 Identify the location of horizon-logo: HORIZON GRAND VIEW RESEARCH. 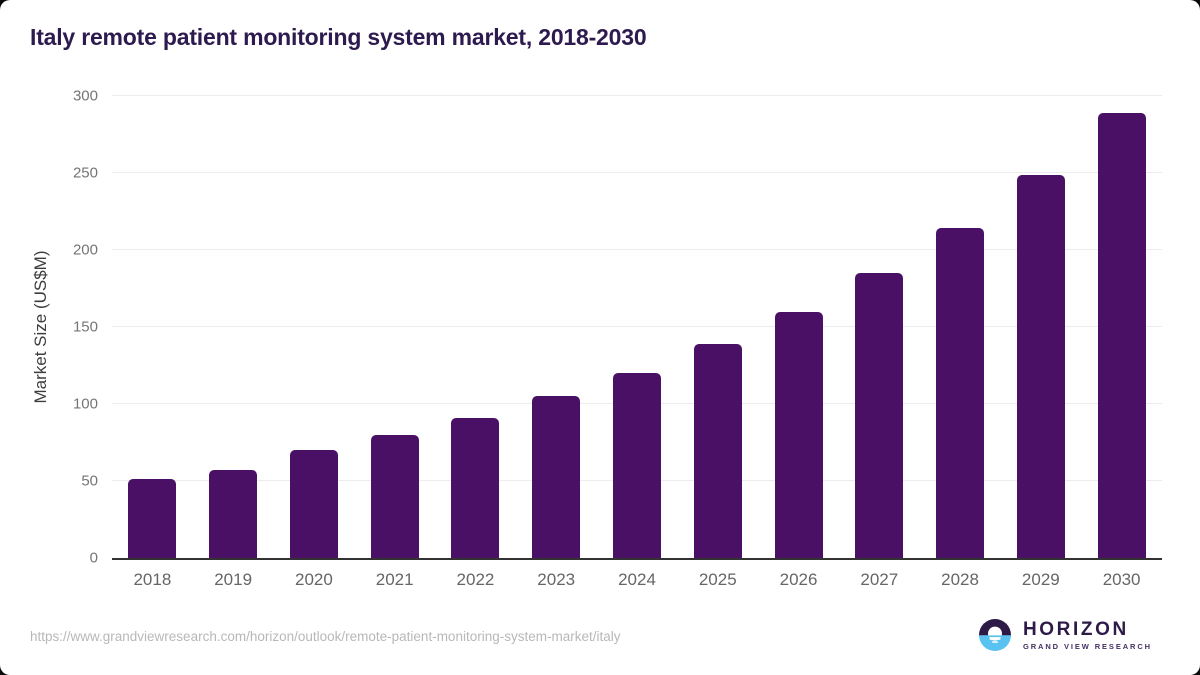
(1065, 635).